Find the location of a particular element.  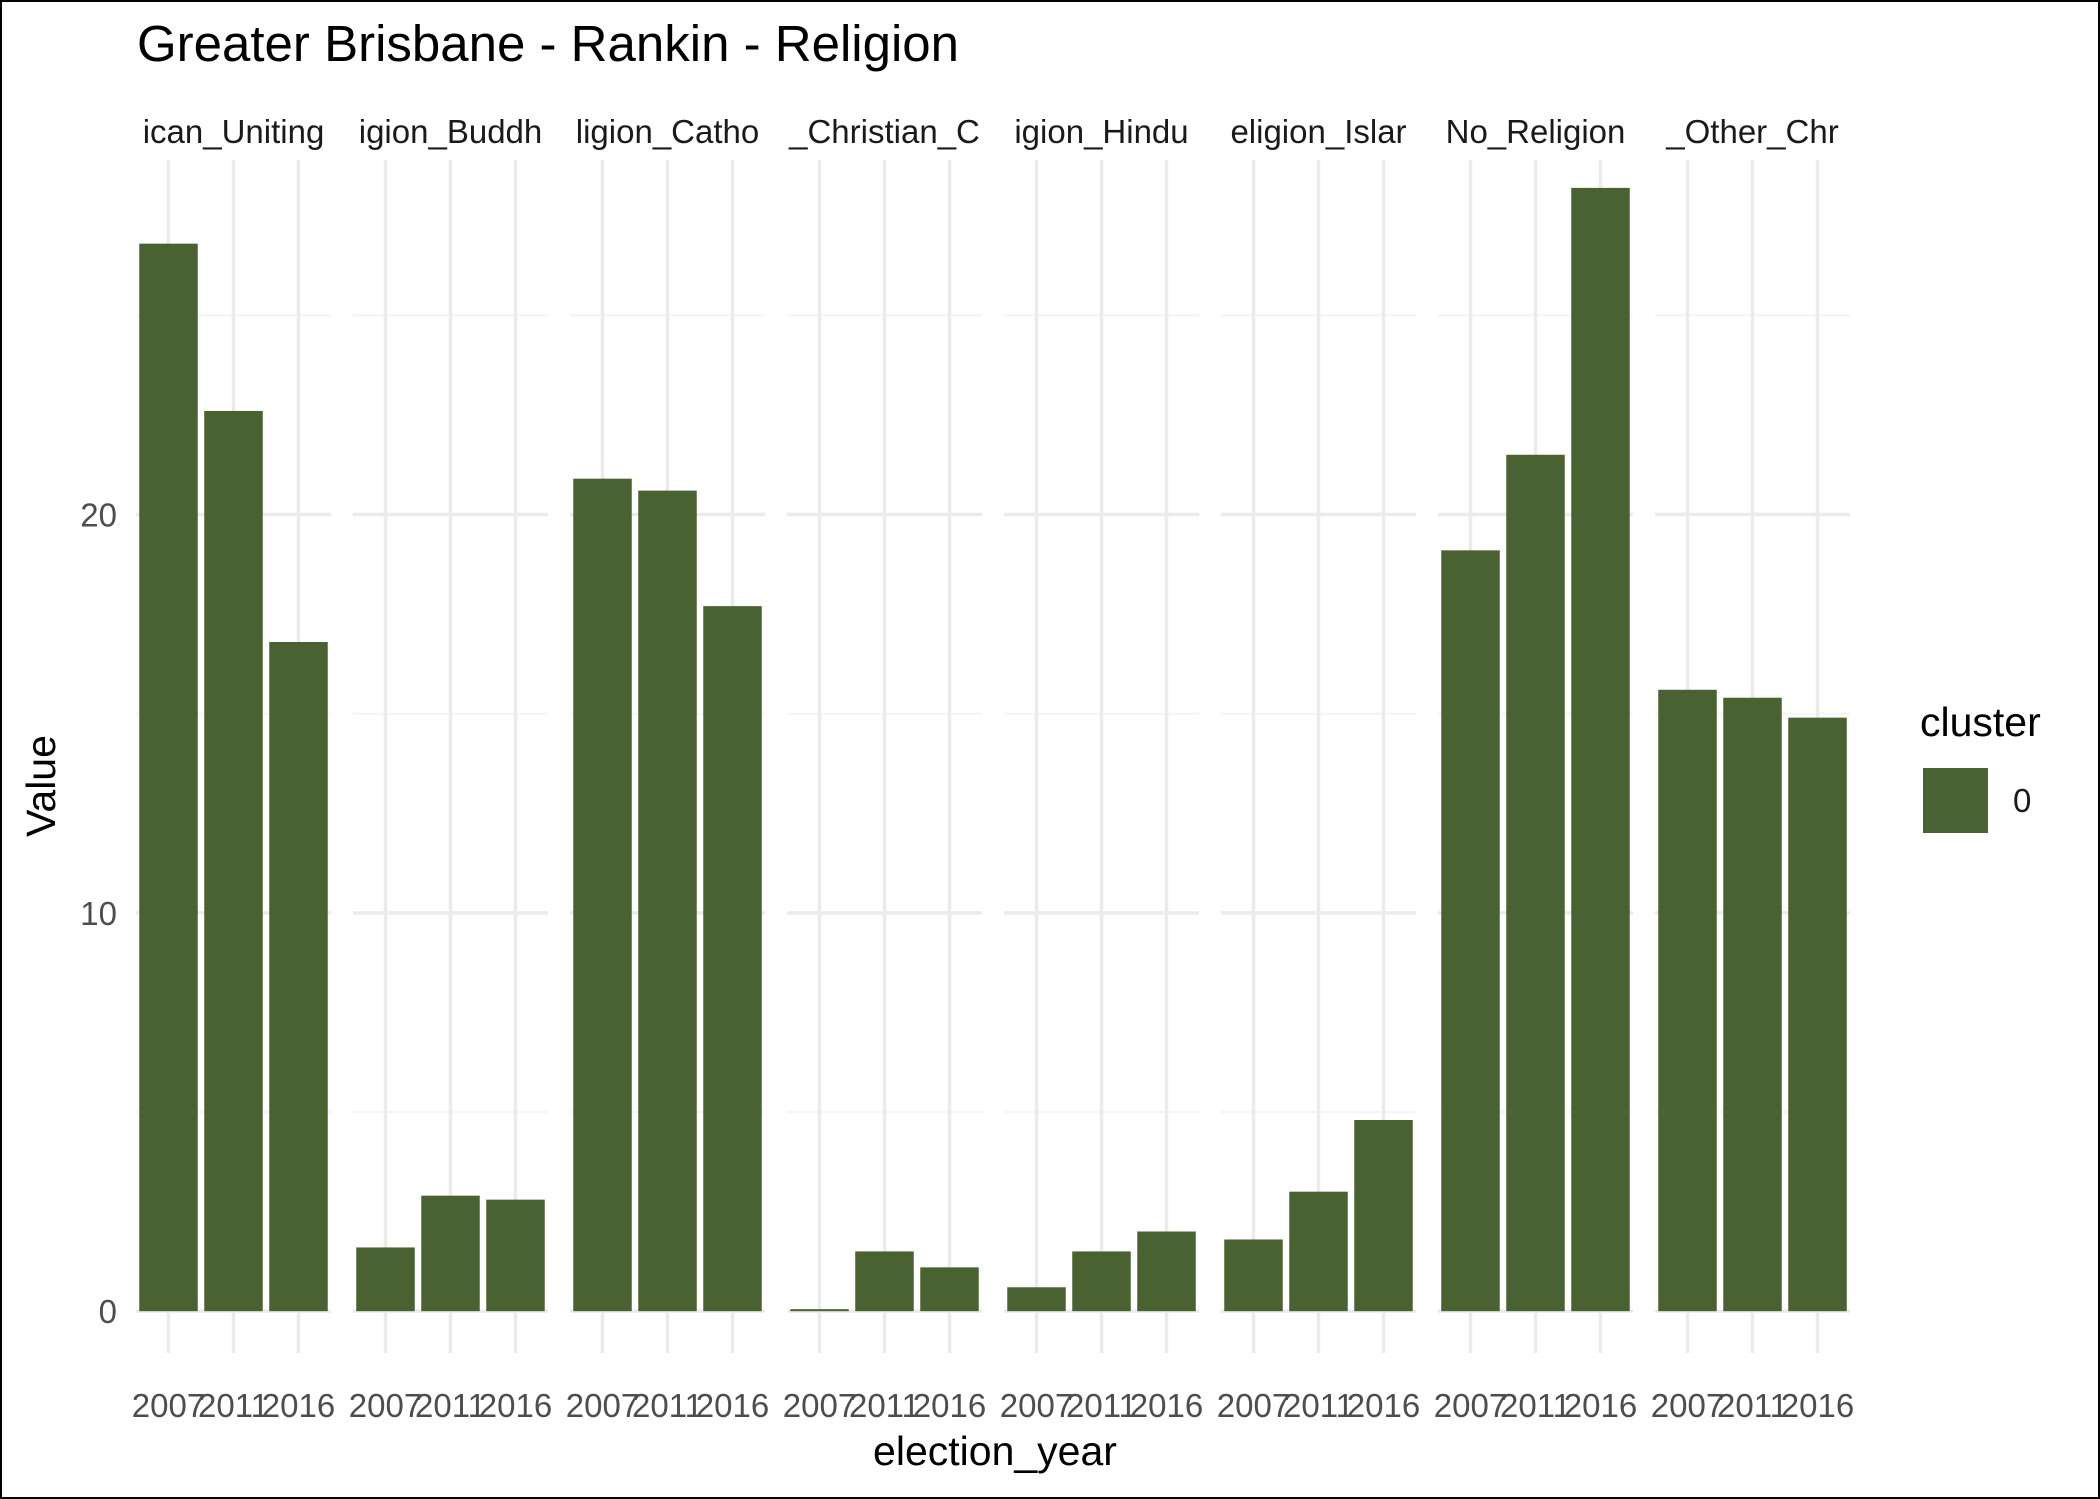

facet-strip-label: _Christian_C is located at coordinates (884, 131).